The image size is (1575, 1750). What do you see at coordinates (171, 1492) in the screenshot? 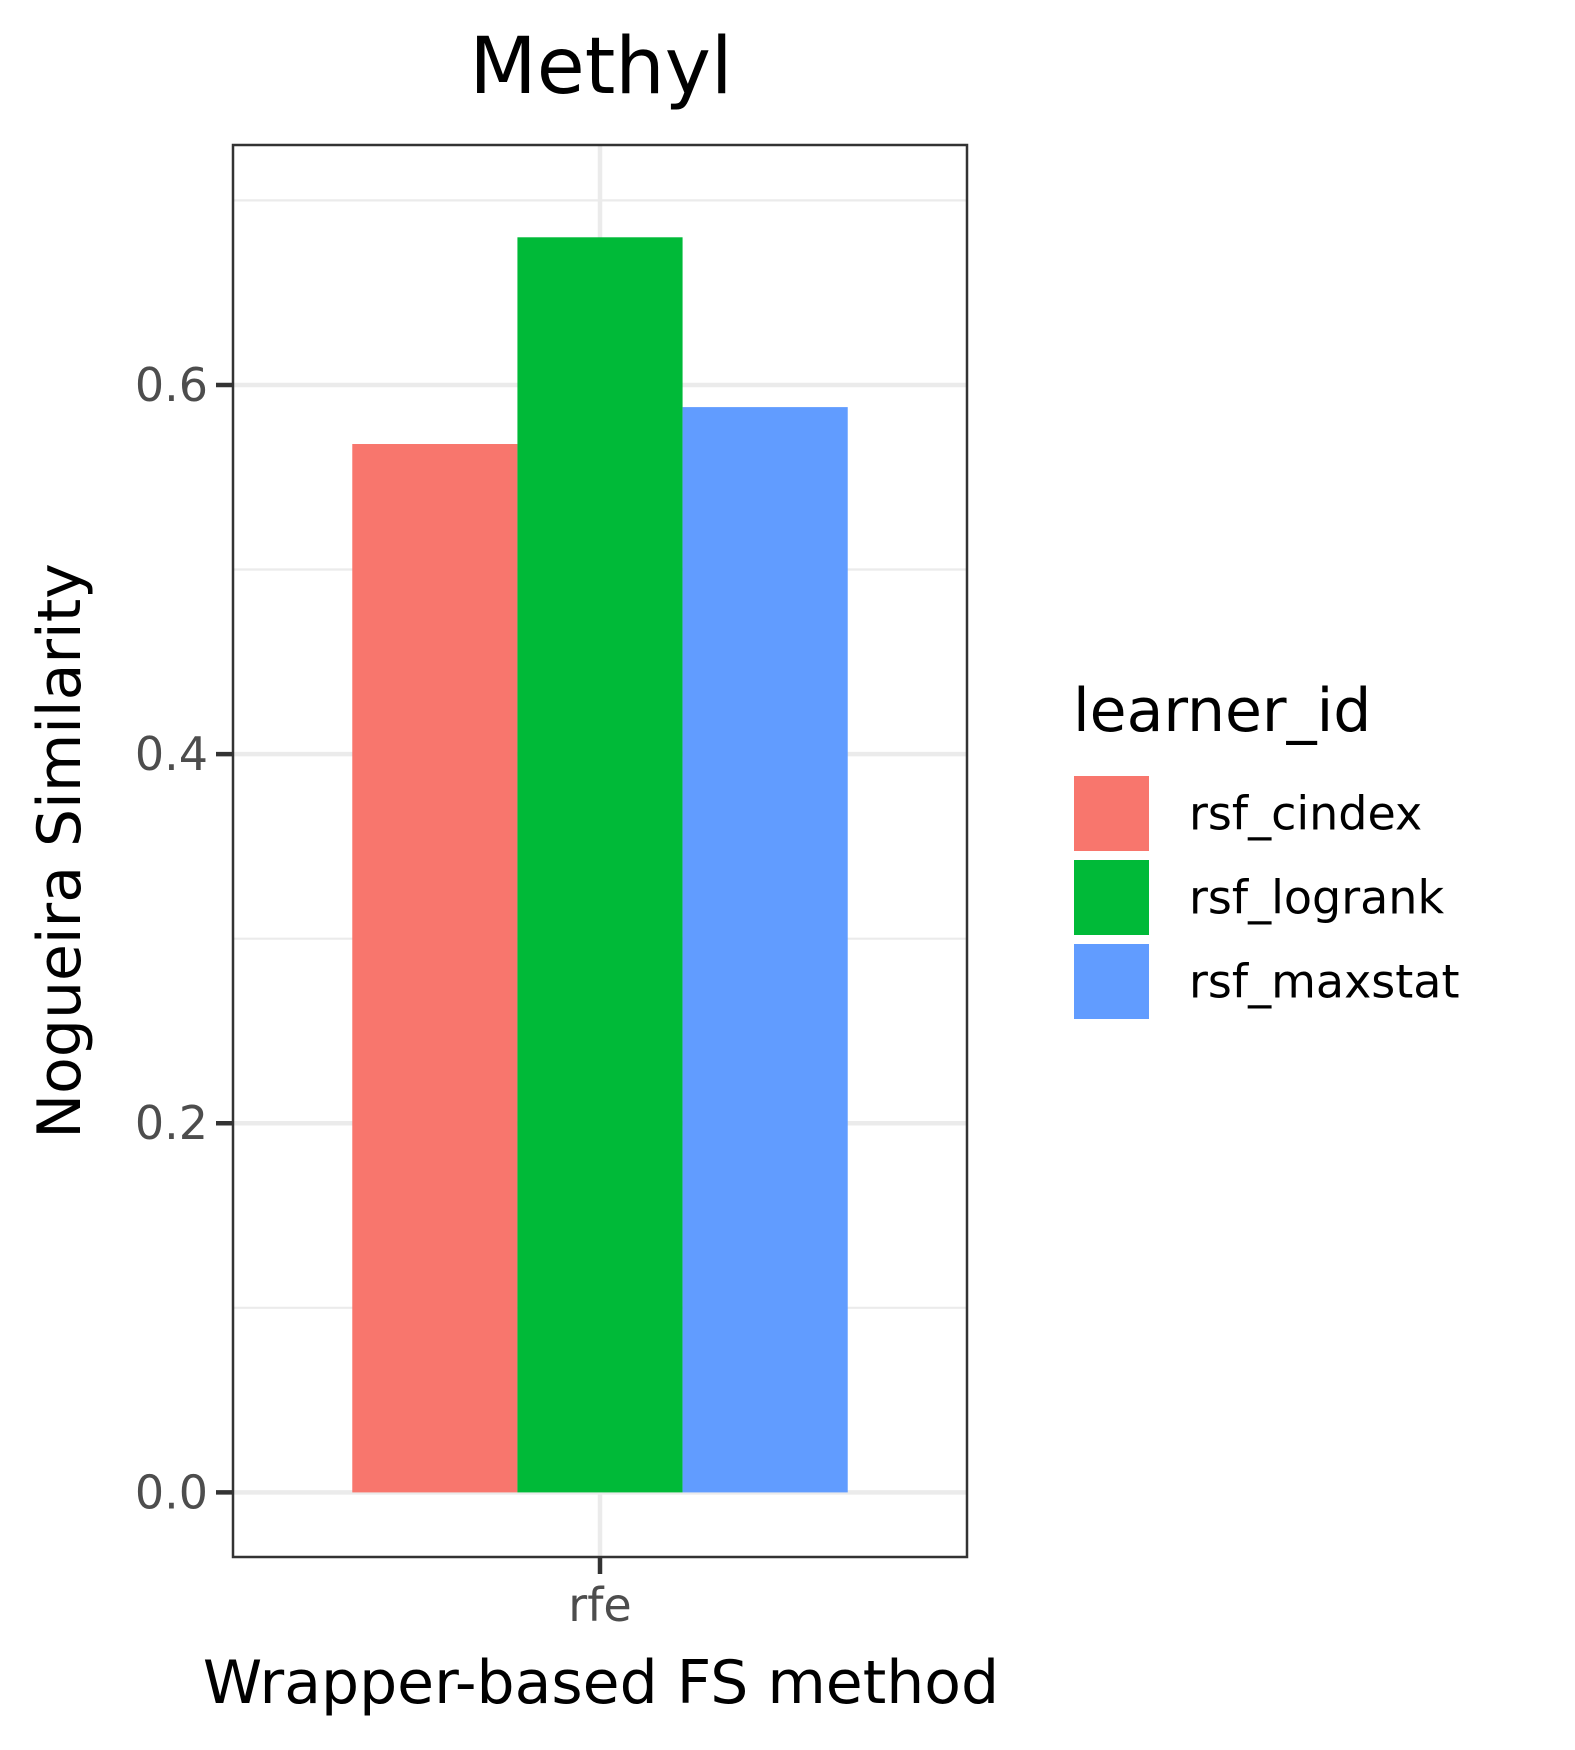
I see `y-tick-label: 0.0` at bounding box center [171, 1492].